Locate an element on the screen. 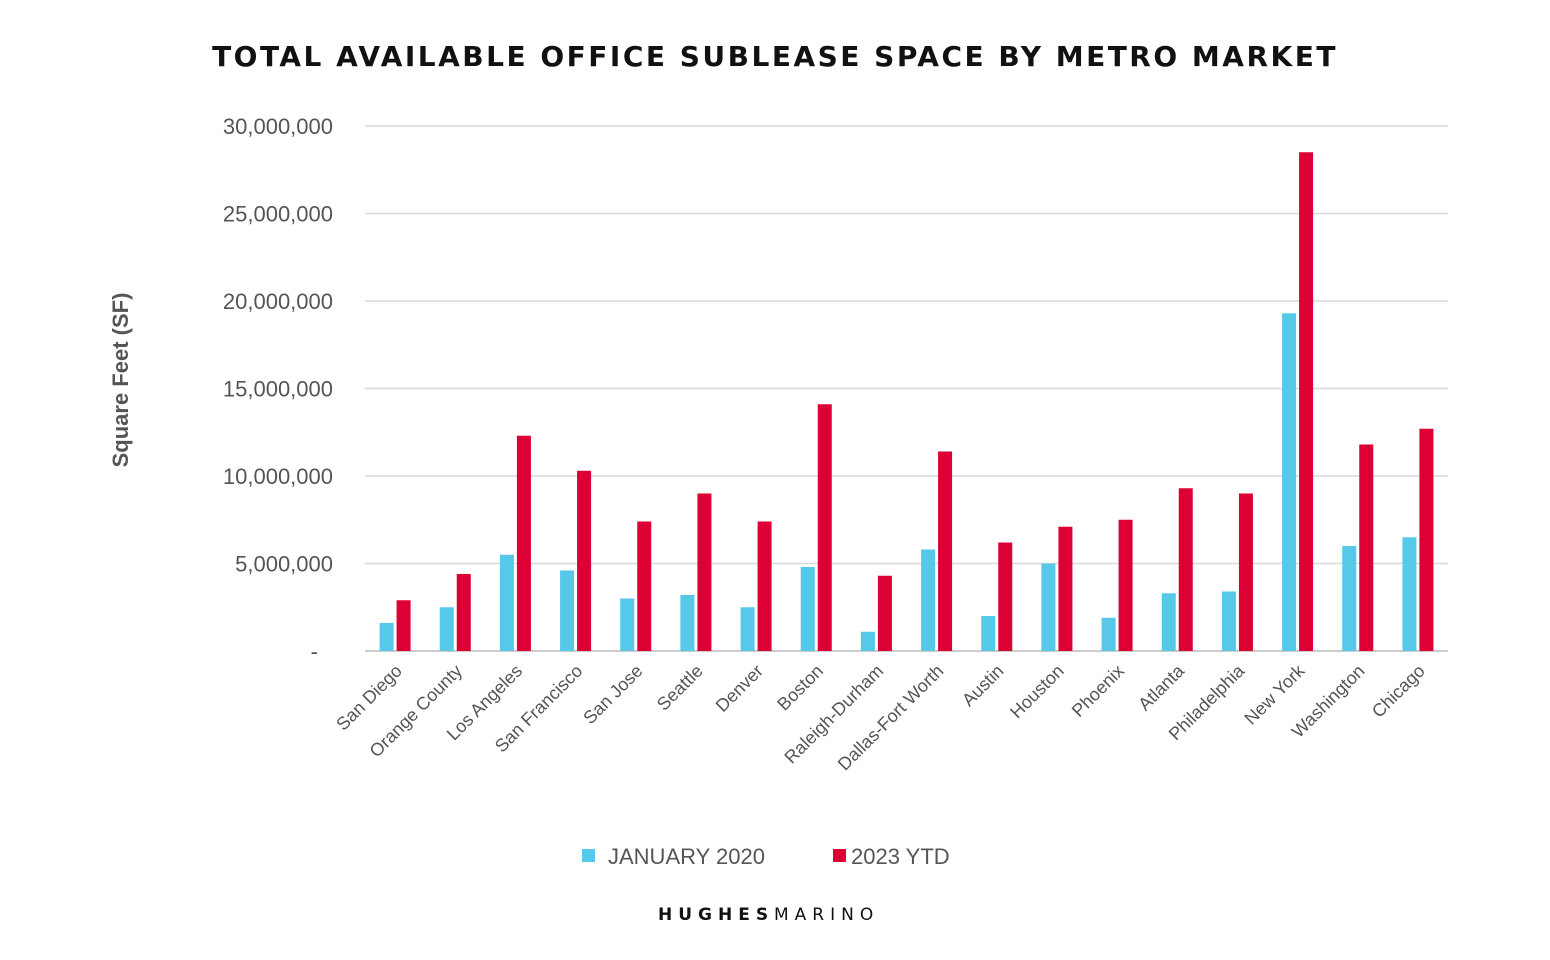  legend-swatch-2023-ytd is located at coordinates (839, 855).